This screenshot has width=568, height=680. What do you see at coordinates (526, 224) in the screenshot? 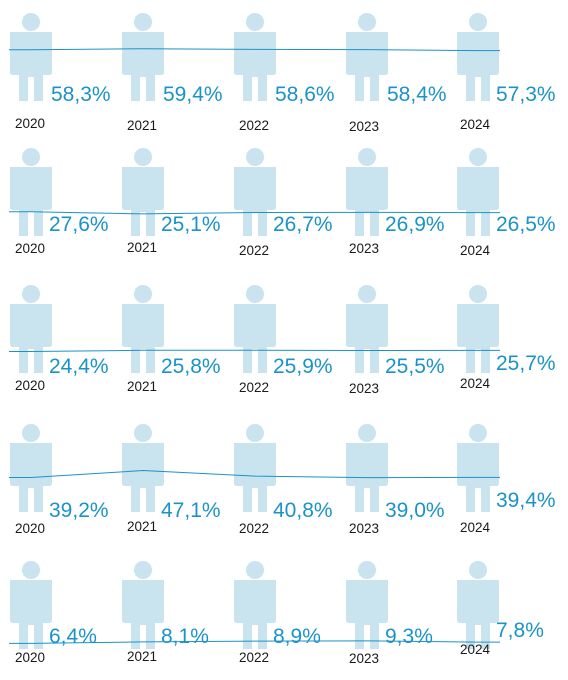
I see `percent-label: 26,5%` at bounding box center [526, 224].